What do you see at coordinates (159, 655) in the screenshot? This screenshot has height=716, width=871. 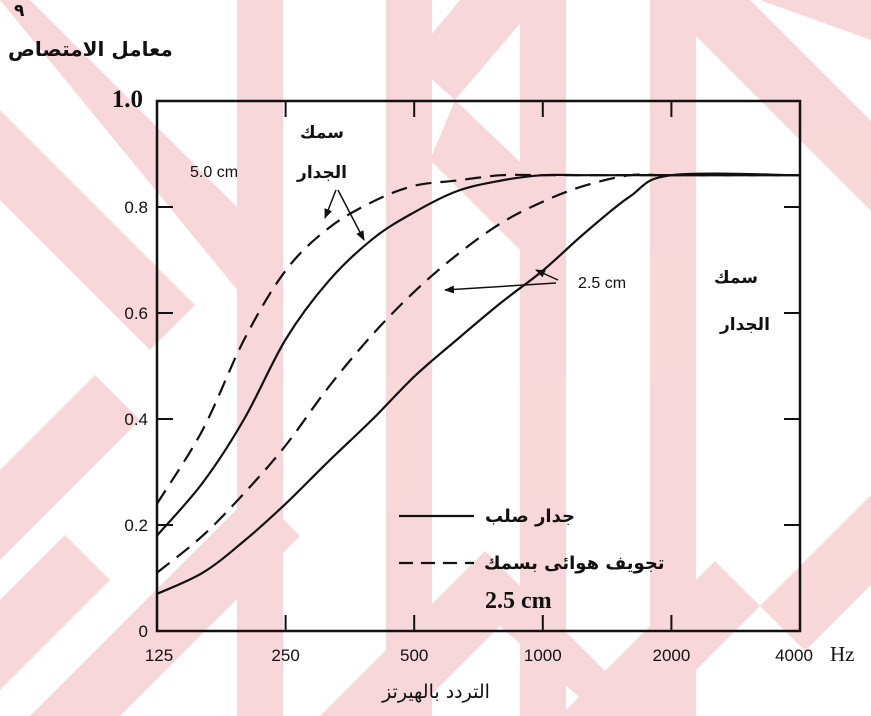 I see `x-tick-label: 125` at bounding box center [159, 655].